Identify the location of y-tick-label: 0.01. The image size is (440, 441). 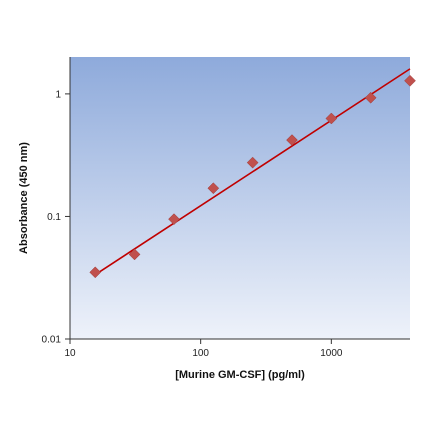
(52, 340).